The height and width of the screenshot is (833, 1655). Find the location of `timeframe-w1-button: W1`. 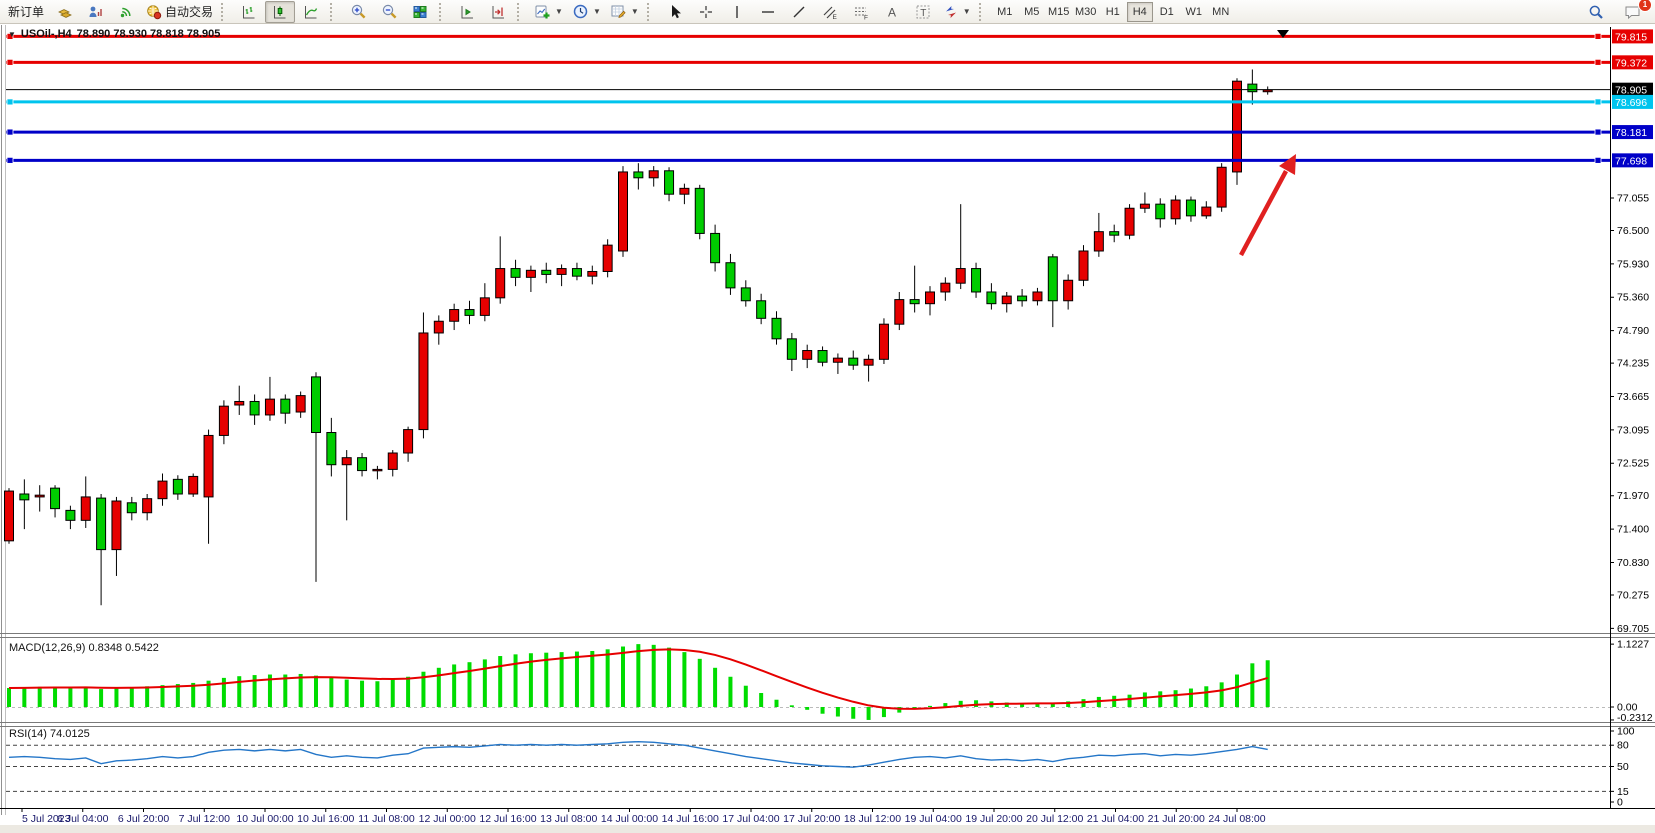

timeframe-w1-button: W1 is located at coordinates (1193, 11).